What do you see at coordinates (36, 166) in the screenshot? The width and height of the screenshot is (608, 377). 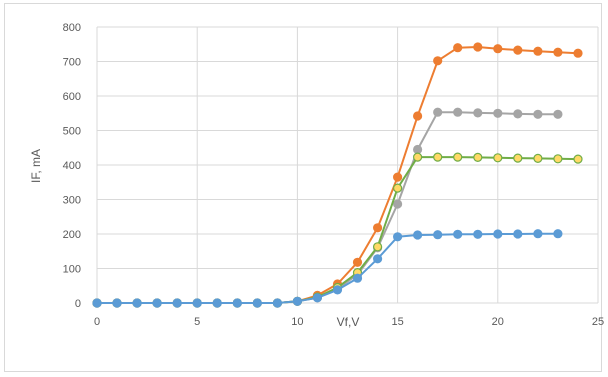 I see `y-axis-title: IF, mA` at bounding box center [36, 166].